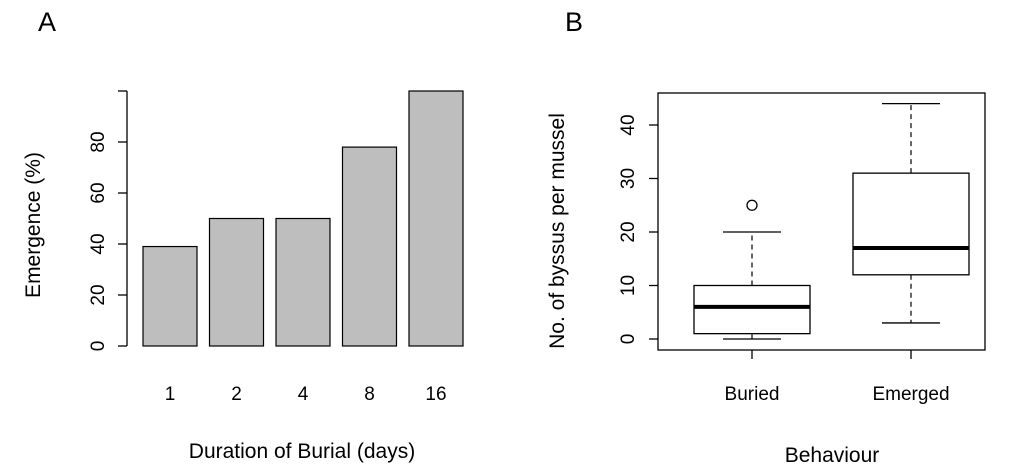 This screenshot has height=472, width=1011. I want to click on box-buried, so click(752, 310).